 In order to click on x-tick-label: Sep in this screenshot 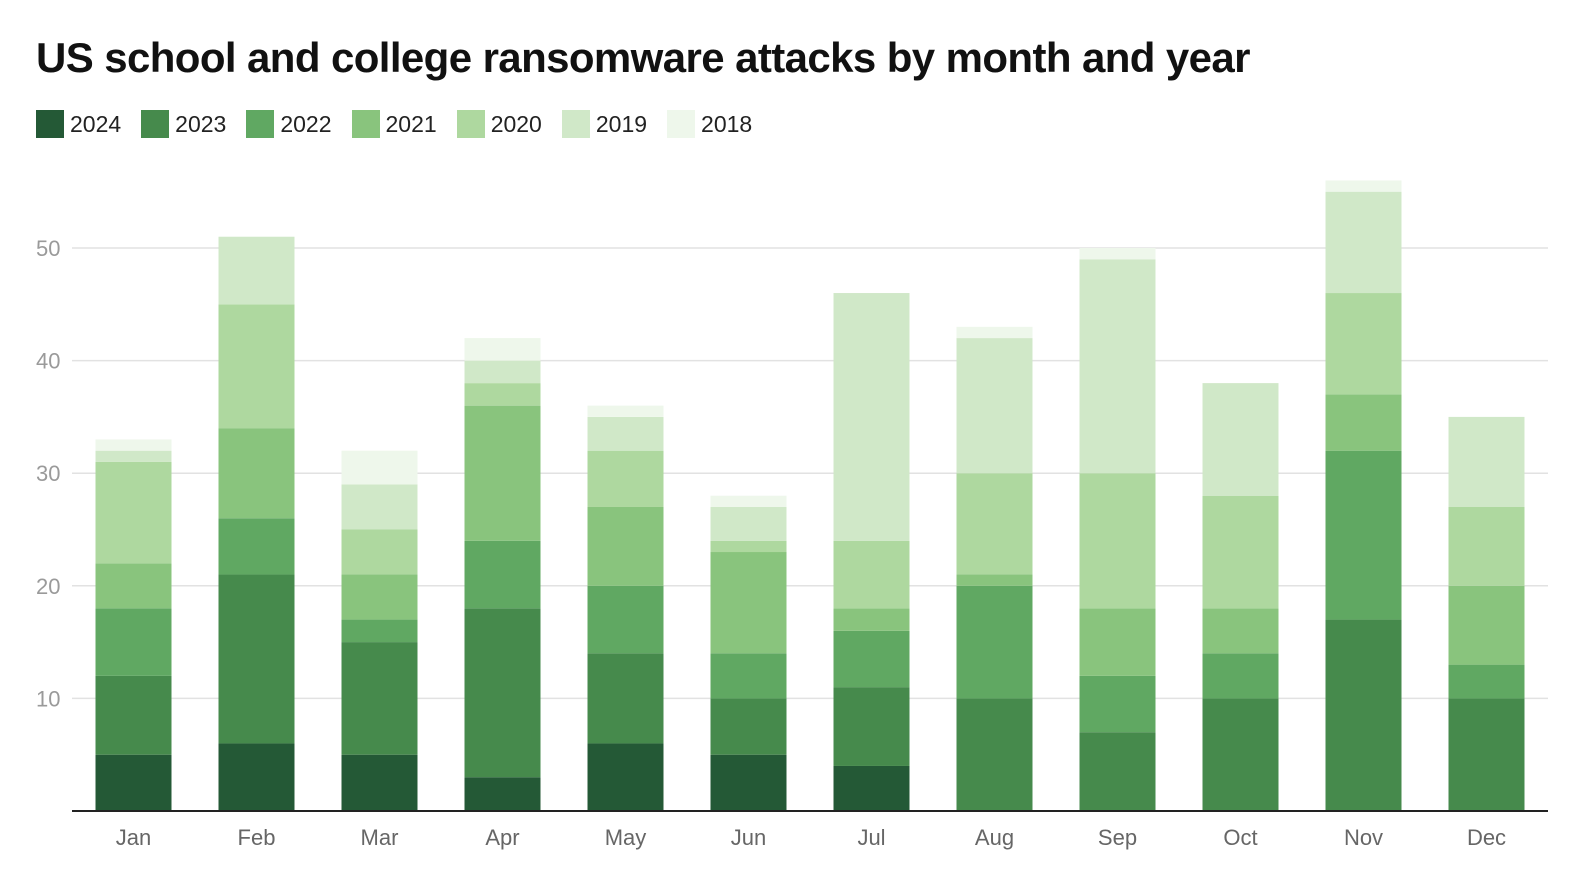, I will do `click(1117, 837)`.